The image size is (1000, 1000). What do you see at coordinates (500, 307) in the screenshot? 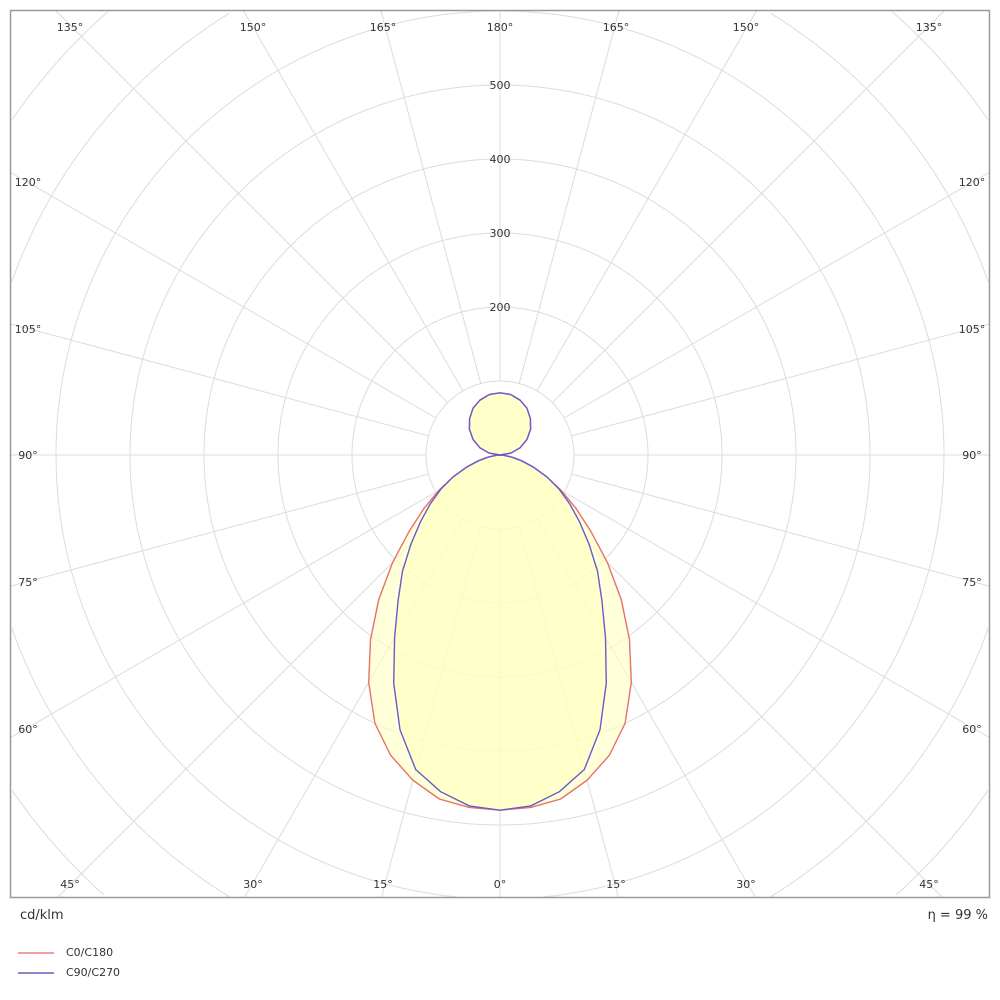
I see `radial-tick-label: 200` at bounding box center [500, 307].